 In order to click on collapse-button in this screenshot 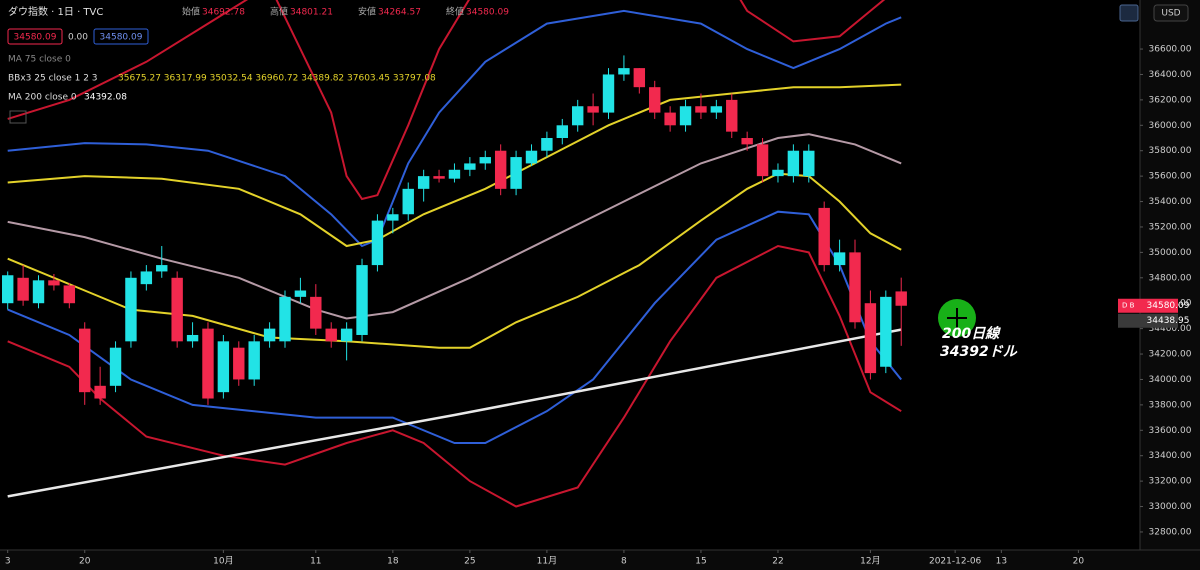, I will do `click(18, 117)`.